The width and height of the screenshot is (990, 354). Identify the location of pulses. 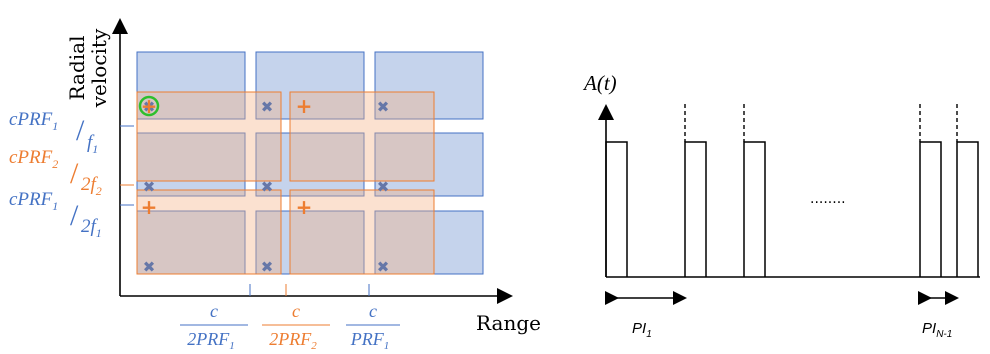
(792, 209).